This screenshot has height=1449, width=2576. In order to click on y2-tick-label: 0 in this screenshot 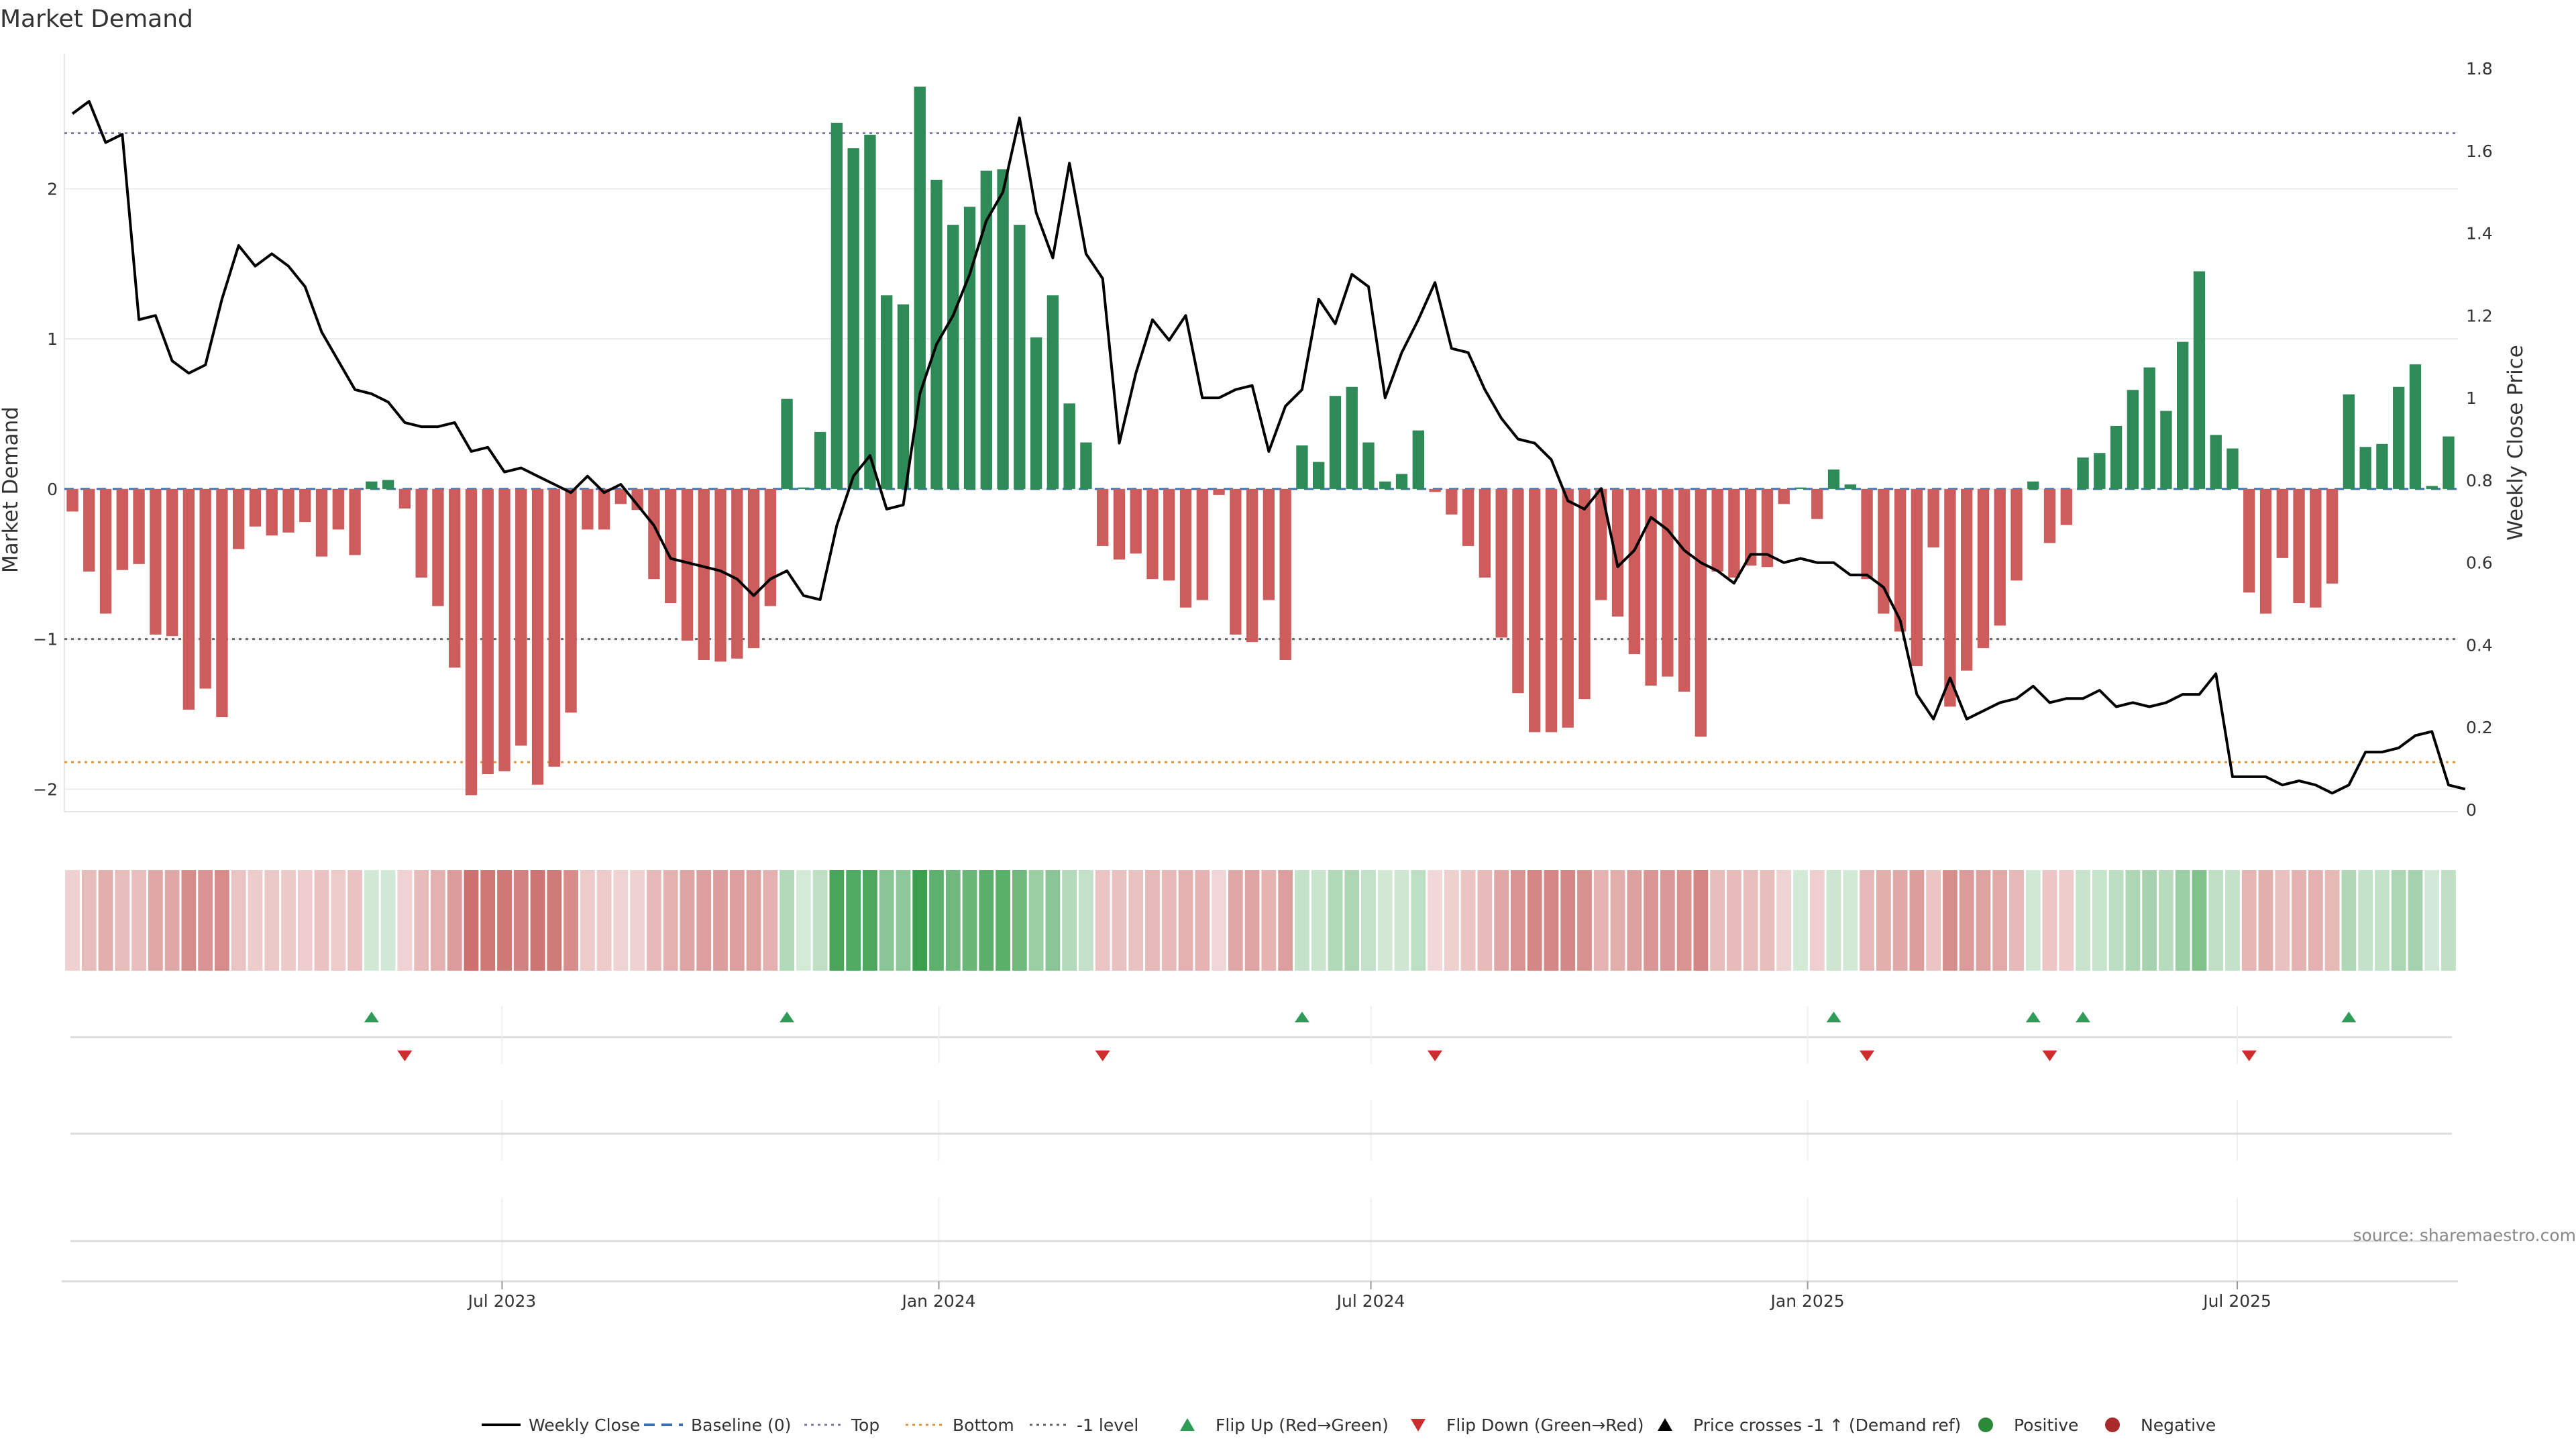, I will do `click(2471, 810)`.